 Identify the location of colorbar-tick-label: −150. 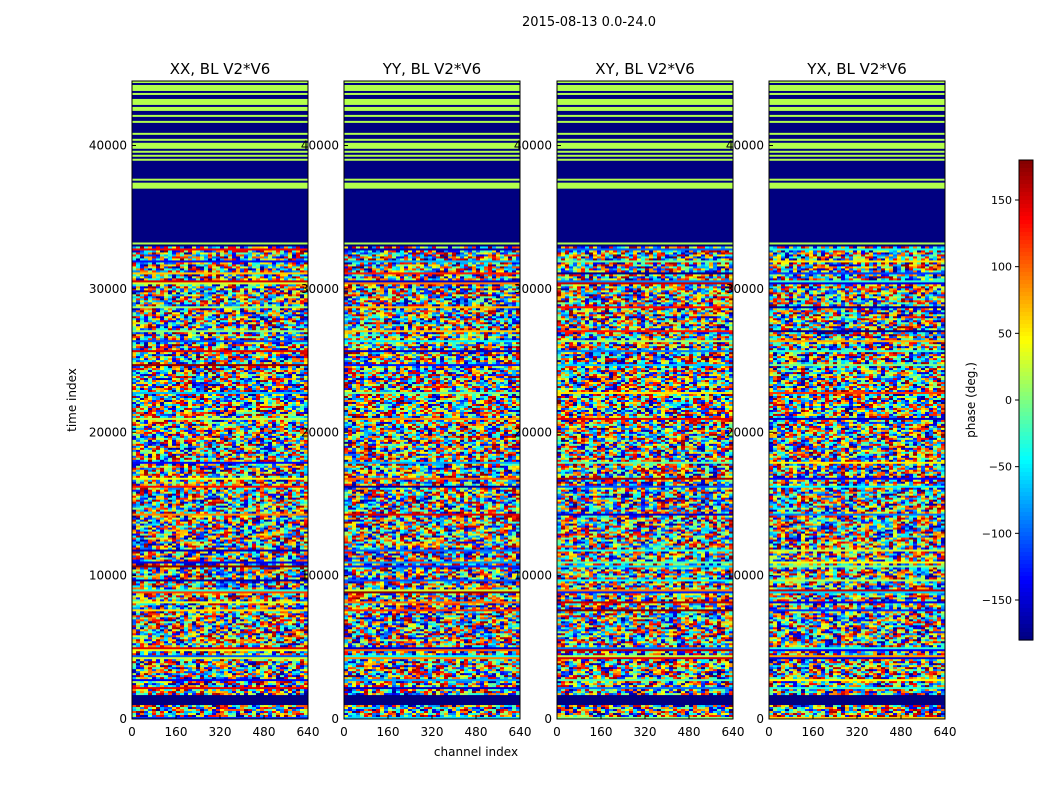
(997, 600).